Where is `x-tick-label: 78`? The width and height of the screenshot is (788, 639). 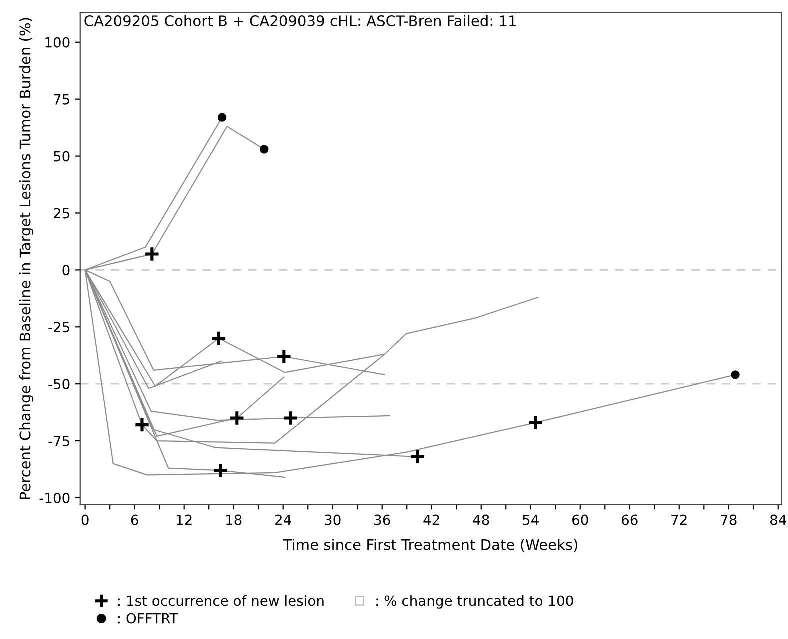 x-tick-label: 78 is located at coordinates (729, 520).